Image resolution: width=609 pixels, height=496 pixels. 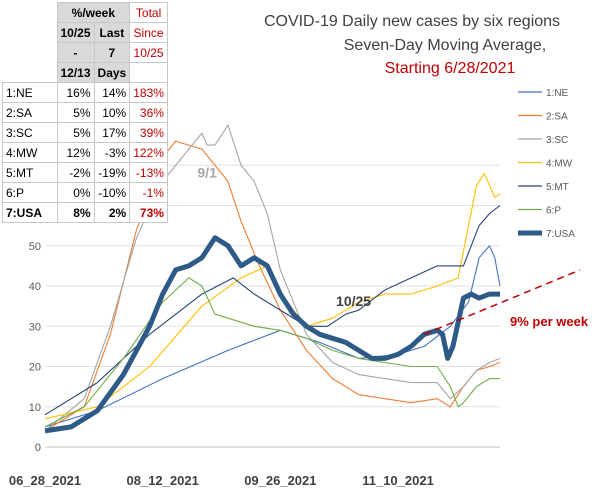 What do you see at coordinates (112, 212) in the screenshot?
I see `cell-last7: 2%` at bounding box center [112, 212].